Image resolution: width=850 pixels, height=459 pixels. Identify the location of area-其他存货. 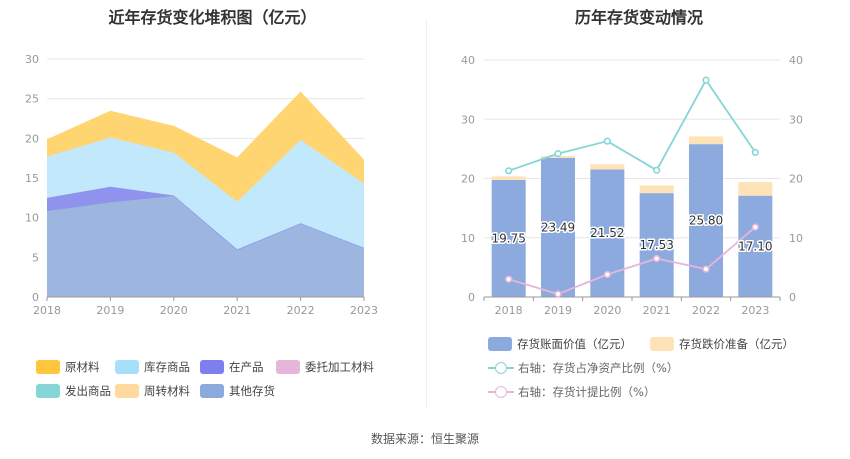
(205, 246).